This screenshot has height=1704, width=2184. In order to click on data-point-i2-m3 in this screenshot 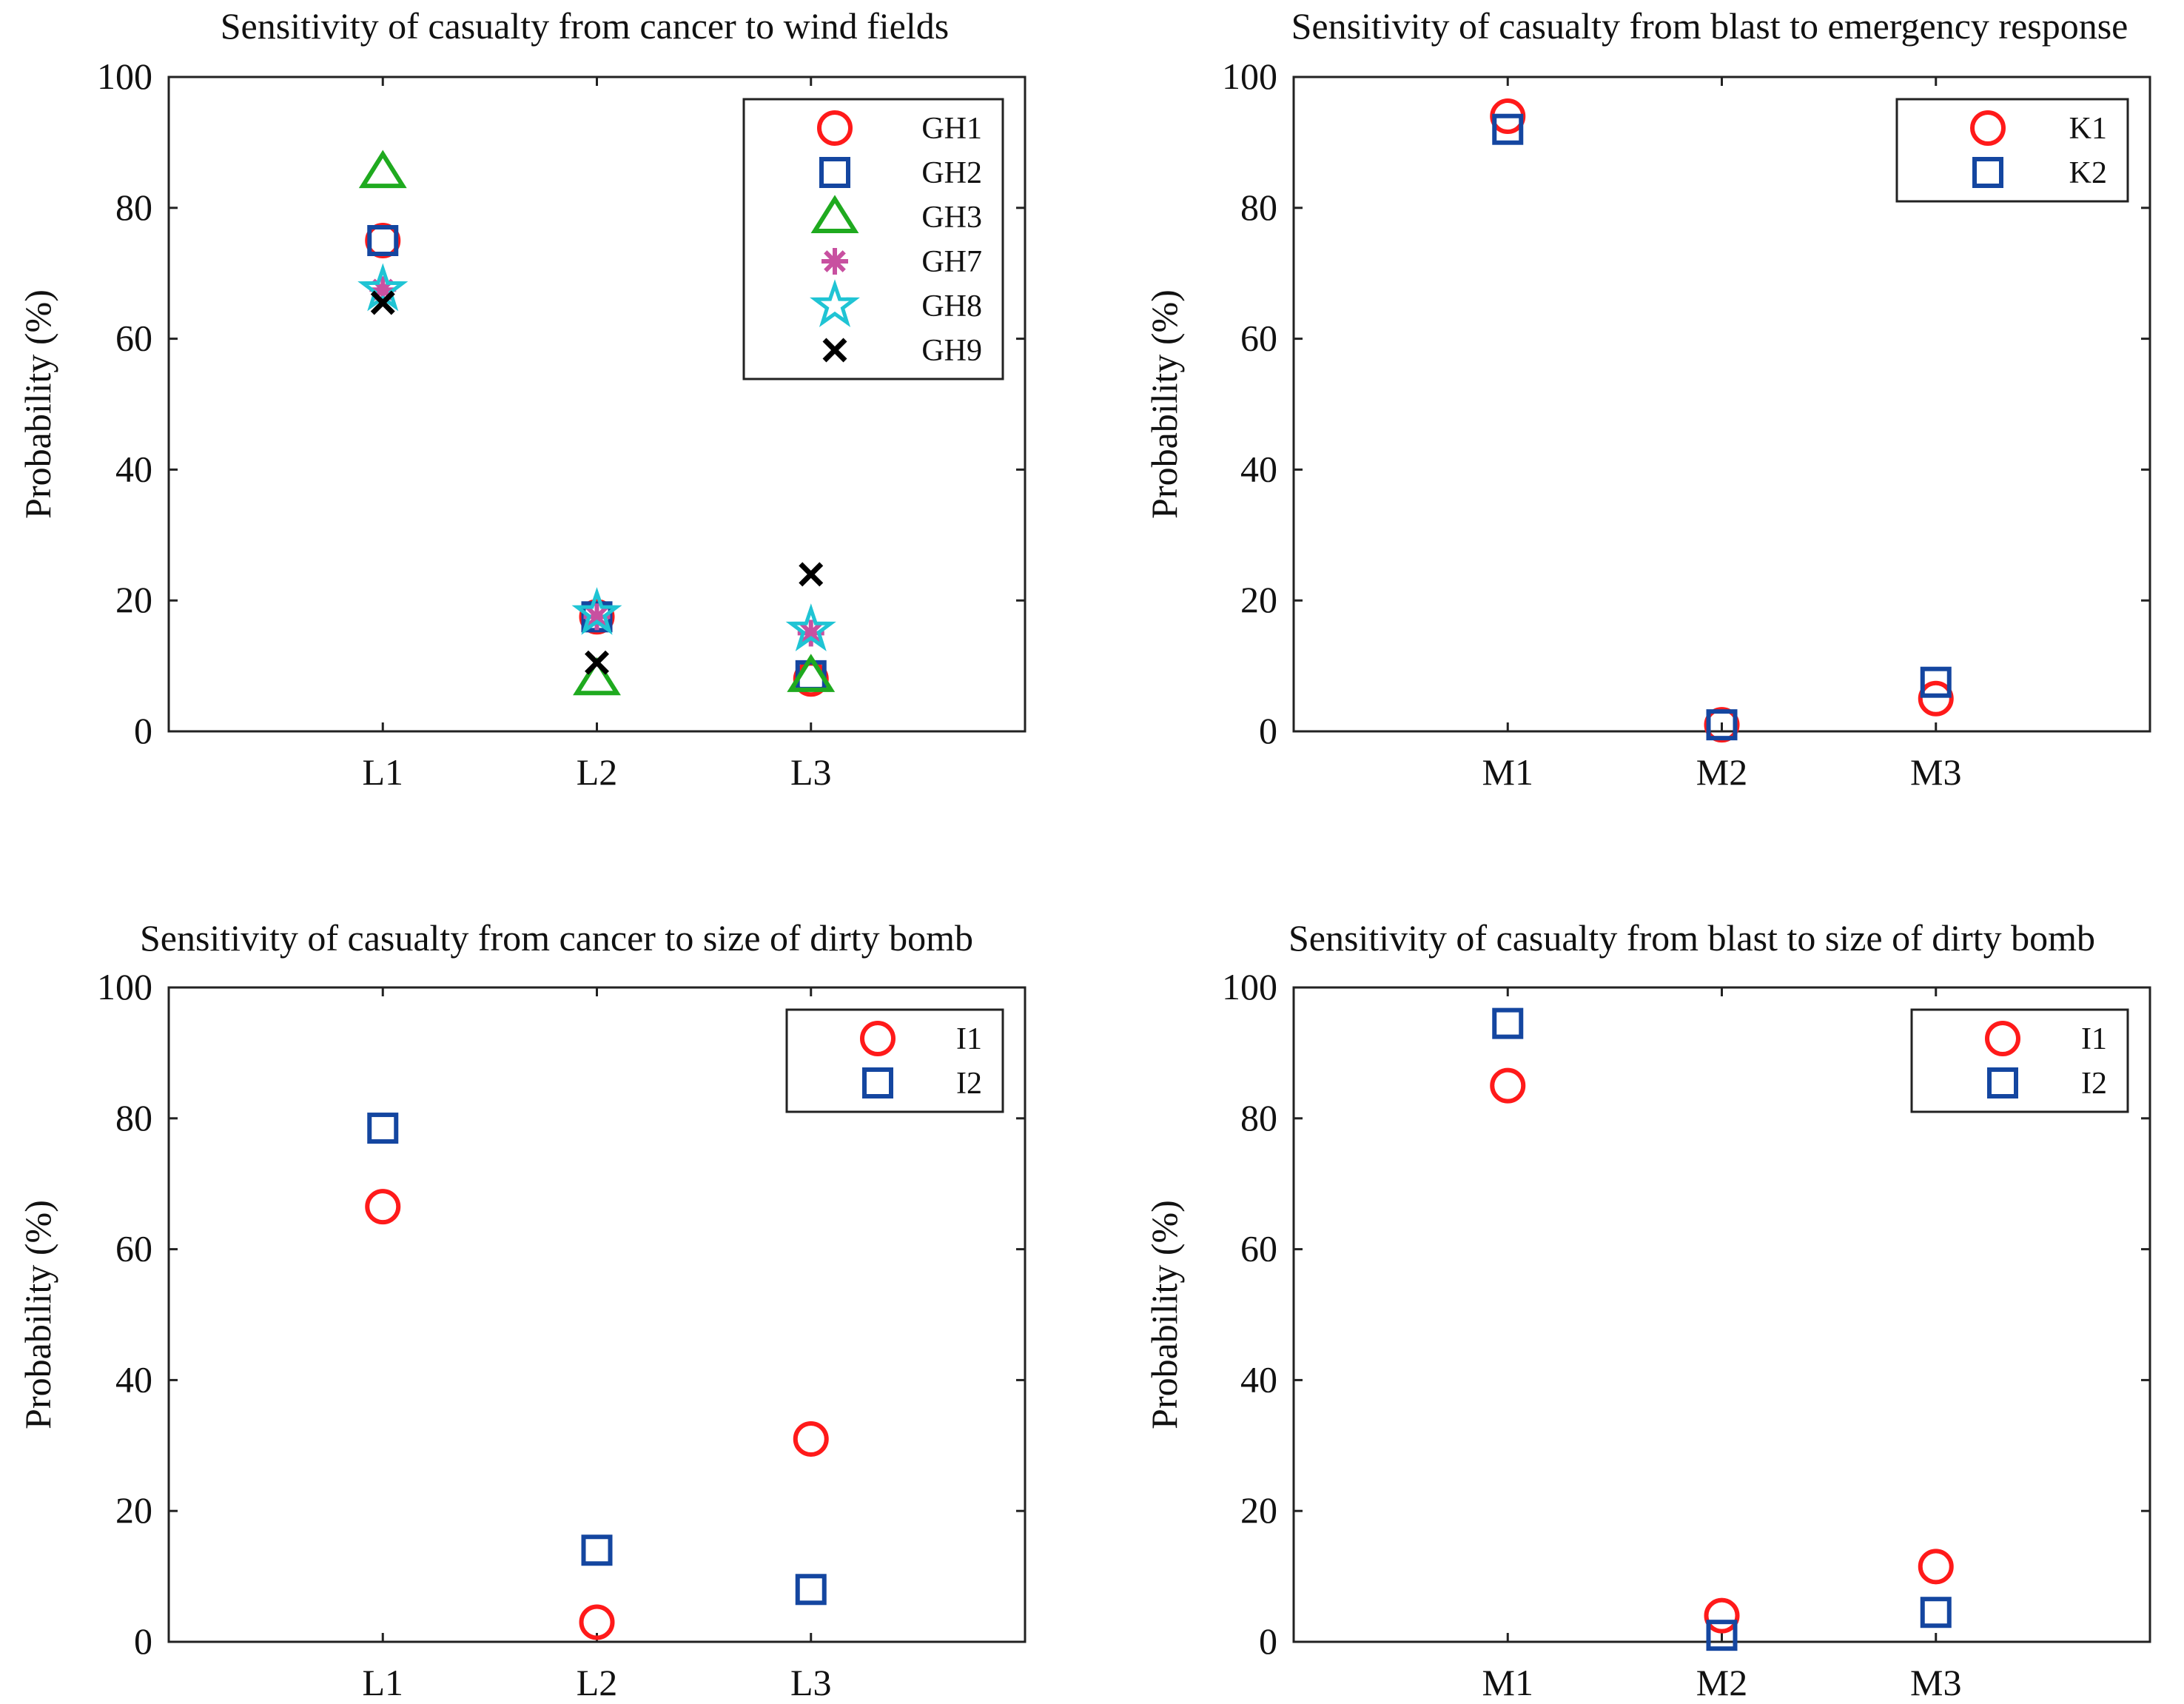, I will do `click(1936, 1612)`.